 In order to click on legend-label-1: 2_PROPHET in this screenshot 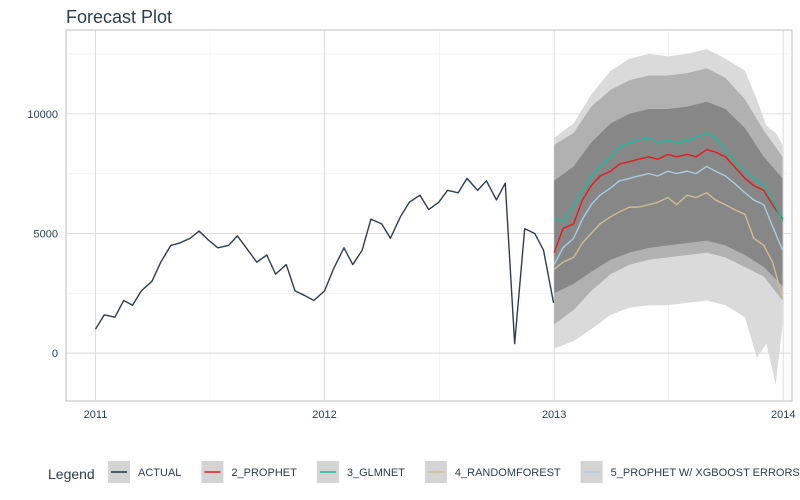, I will do `click(264, 473)`.